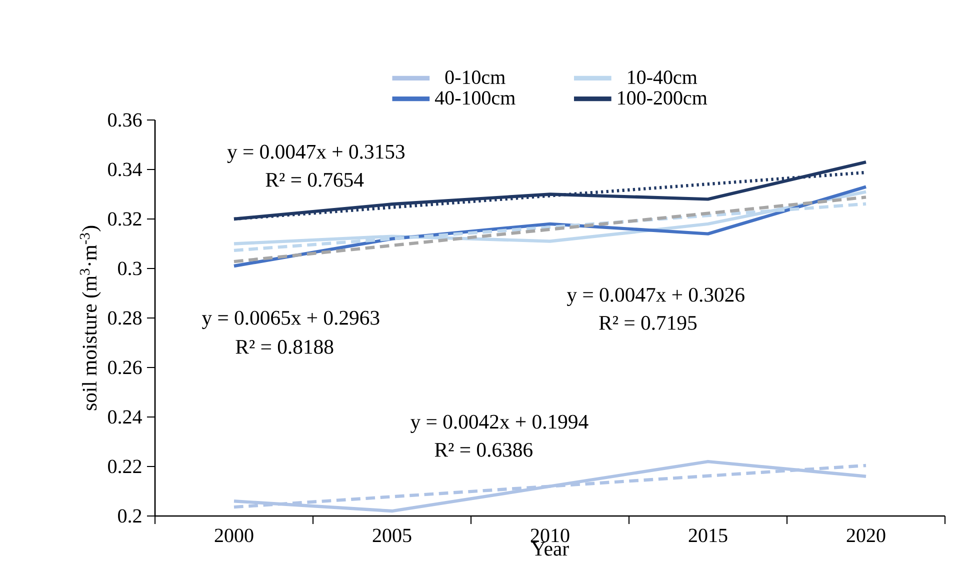 The image size is (958, 581). What do you see at coordinates (125, 318) in the screenshot?
I see `y-tick-label: 0.28` at bounding box center [125, 318].